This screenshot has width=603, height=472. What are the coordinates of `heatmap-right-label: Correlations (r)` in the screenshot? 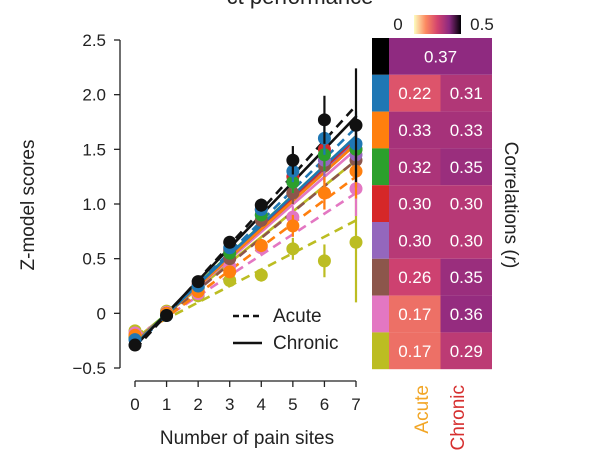 It's located at (510, 205).